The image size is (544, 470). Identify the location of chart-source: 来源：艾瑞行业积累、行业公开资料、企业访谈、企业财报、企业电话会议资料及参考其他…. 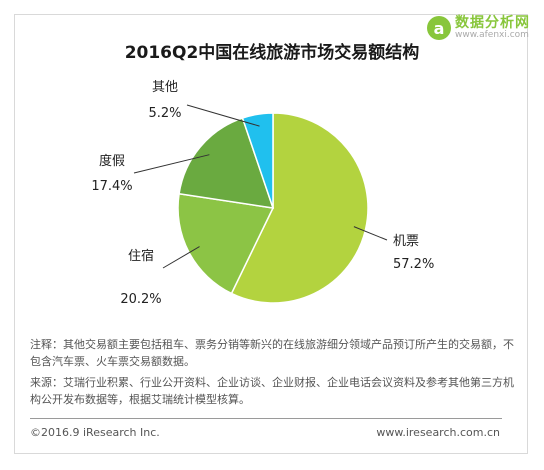
(272, 391).